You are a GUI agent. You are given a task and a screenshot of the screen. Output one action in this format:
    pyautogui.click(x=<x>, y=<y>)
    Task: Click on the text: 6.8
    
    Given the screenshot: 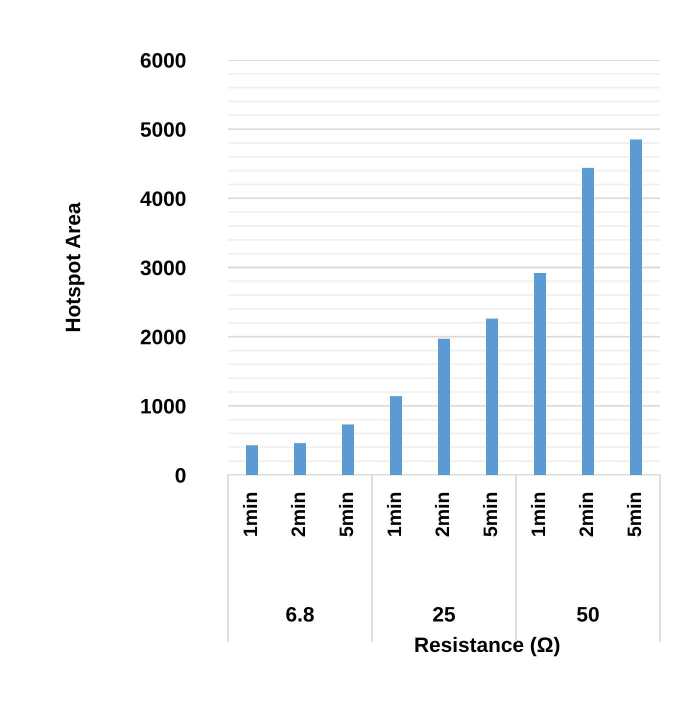 What is the action you would take?
    pyautogui.click(x=300, y=614)
    